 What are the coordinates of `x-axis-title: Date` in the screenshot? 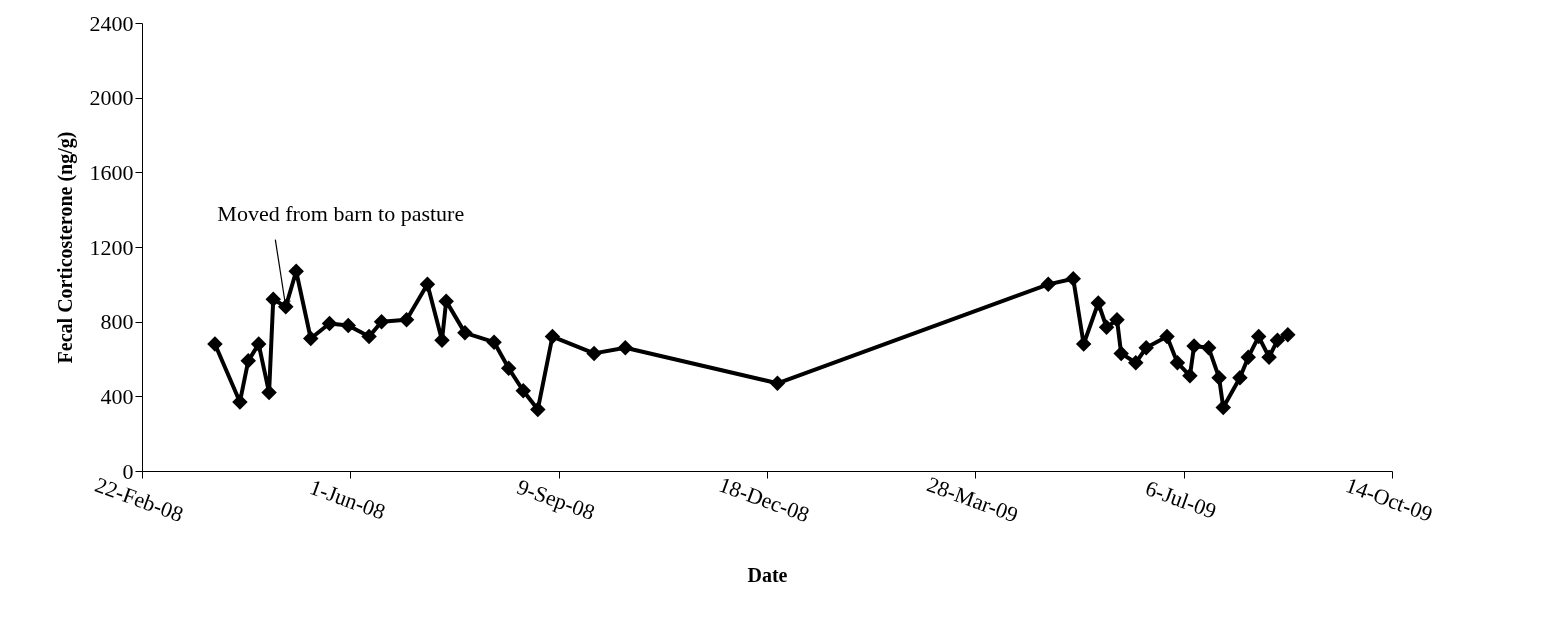 It's located at (767, 575).